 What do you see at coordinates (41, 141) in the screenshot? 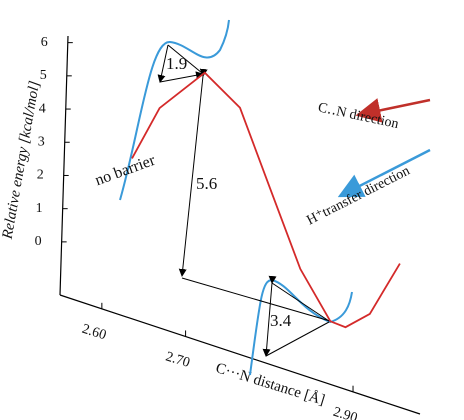
I see `y-tick-label: 3` at bounding box center [41, 141].